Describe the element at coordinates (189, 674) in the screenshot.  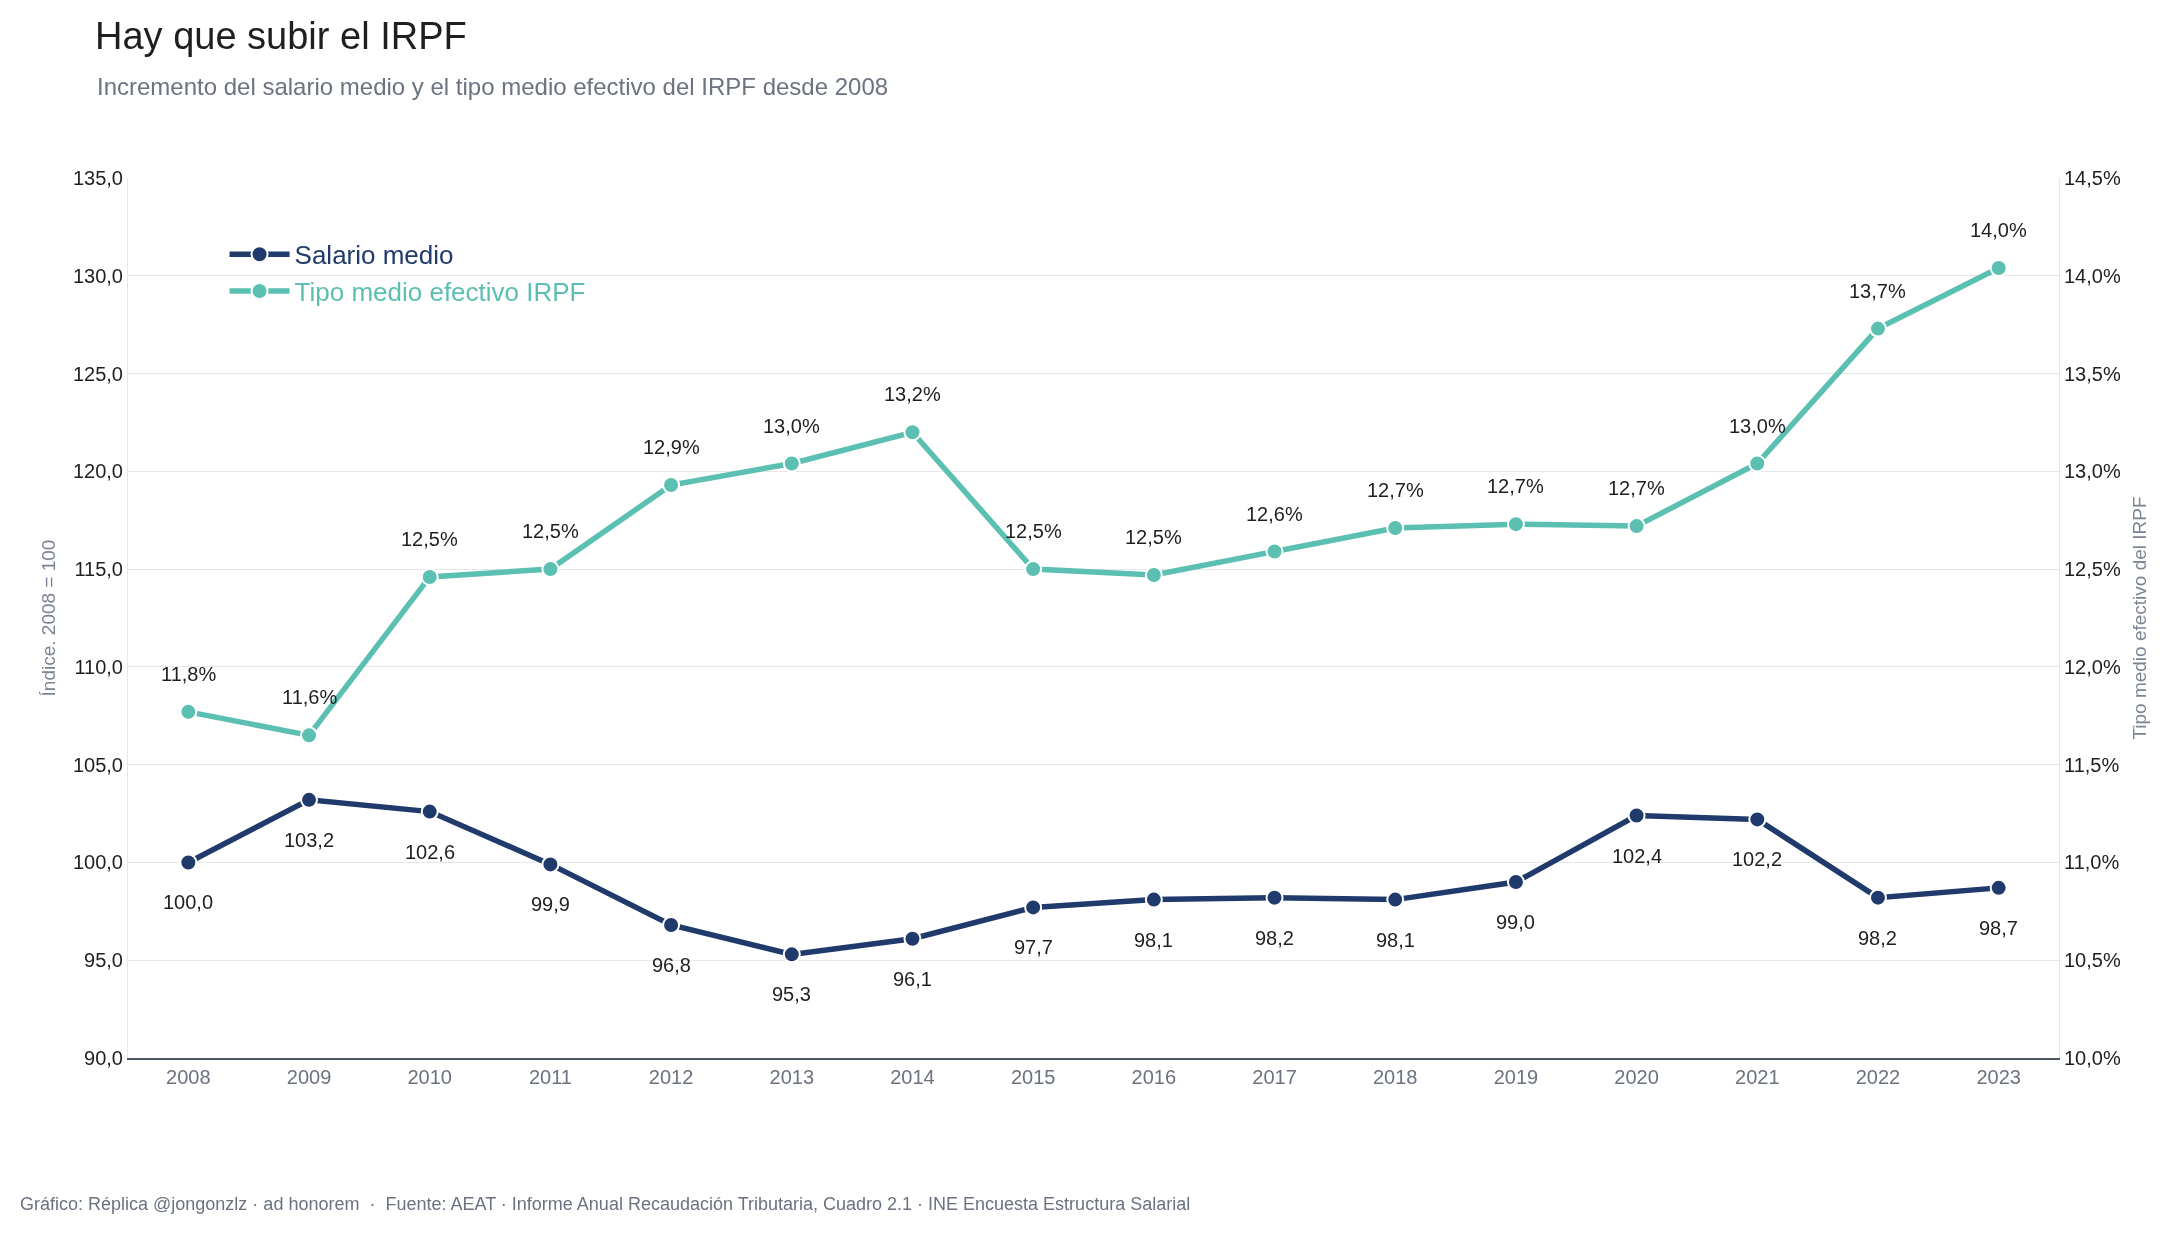
I see `data-label: 11,8%` at that location.